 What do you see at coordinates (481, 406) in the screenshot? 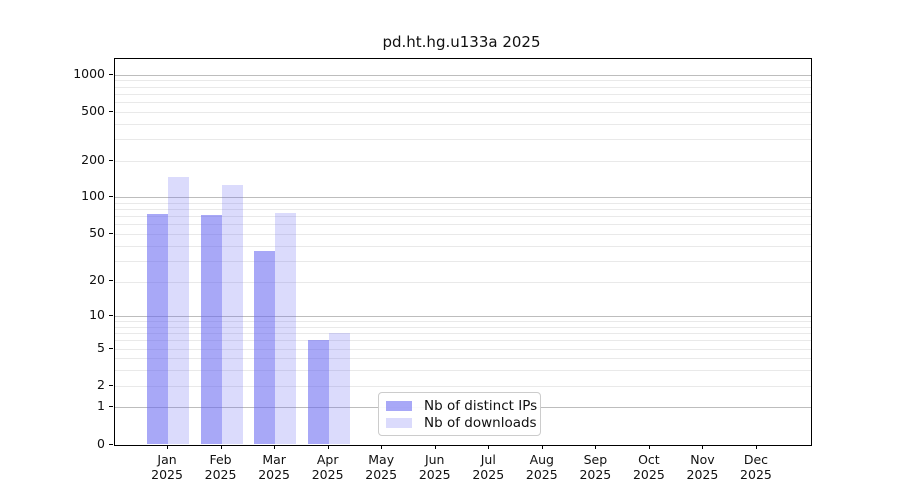
I see `legend-label-distinct-ips: Nb of distinct IPs` at bounding box center [481, 406].